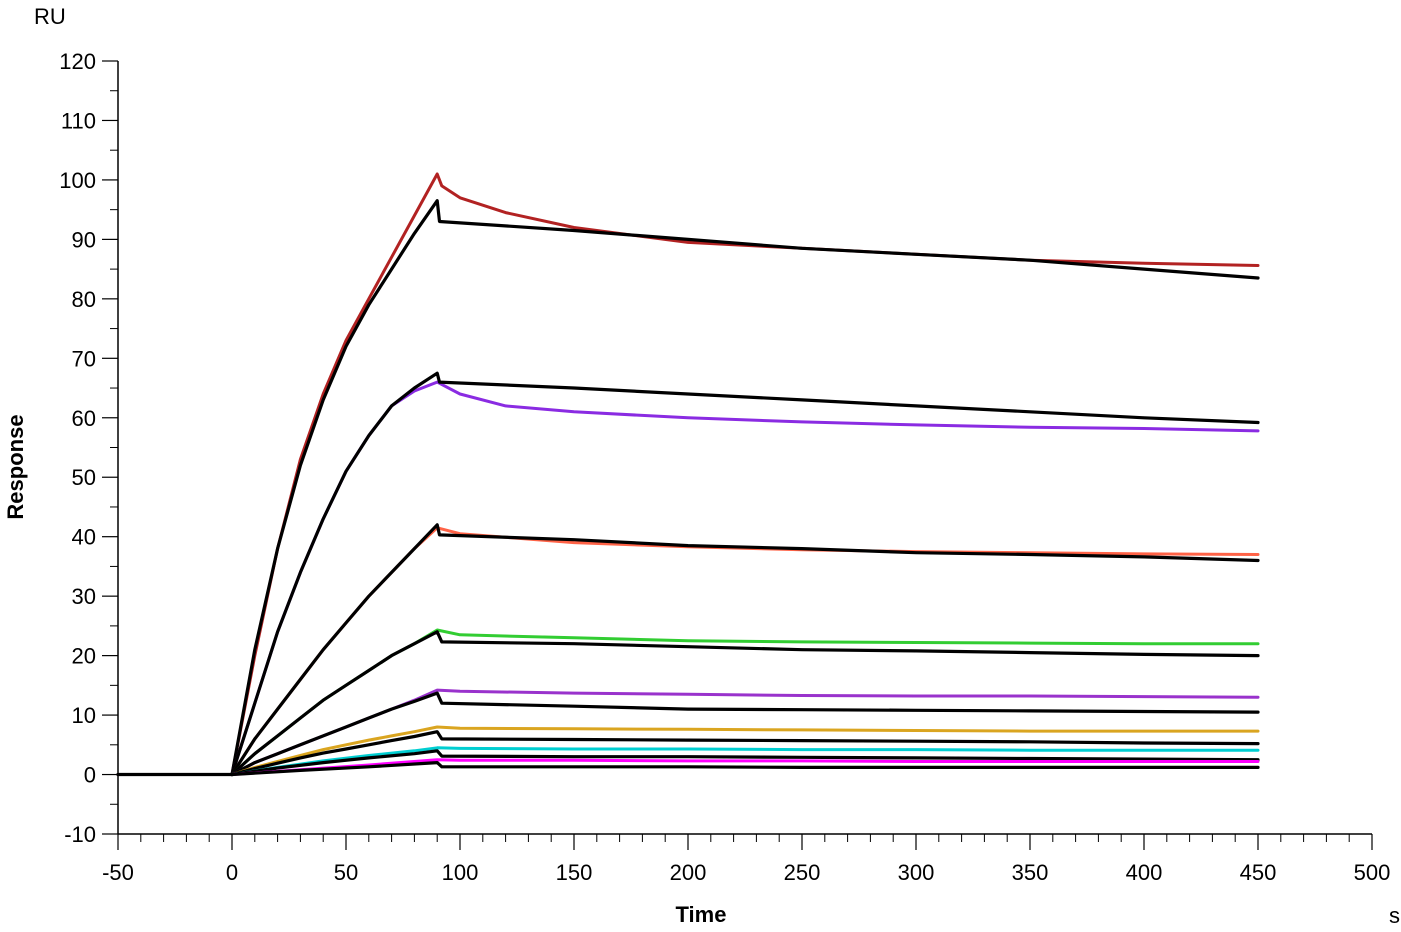  What do you see at coordinates (1030, 872) in the screenshot?
I see `x-tick-label: 350` at bounding box center [1030, 872].